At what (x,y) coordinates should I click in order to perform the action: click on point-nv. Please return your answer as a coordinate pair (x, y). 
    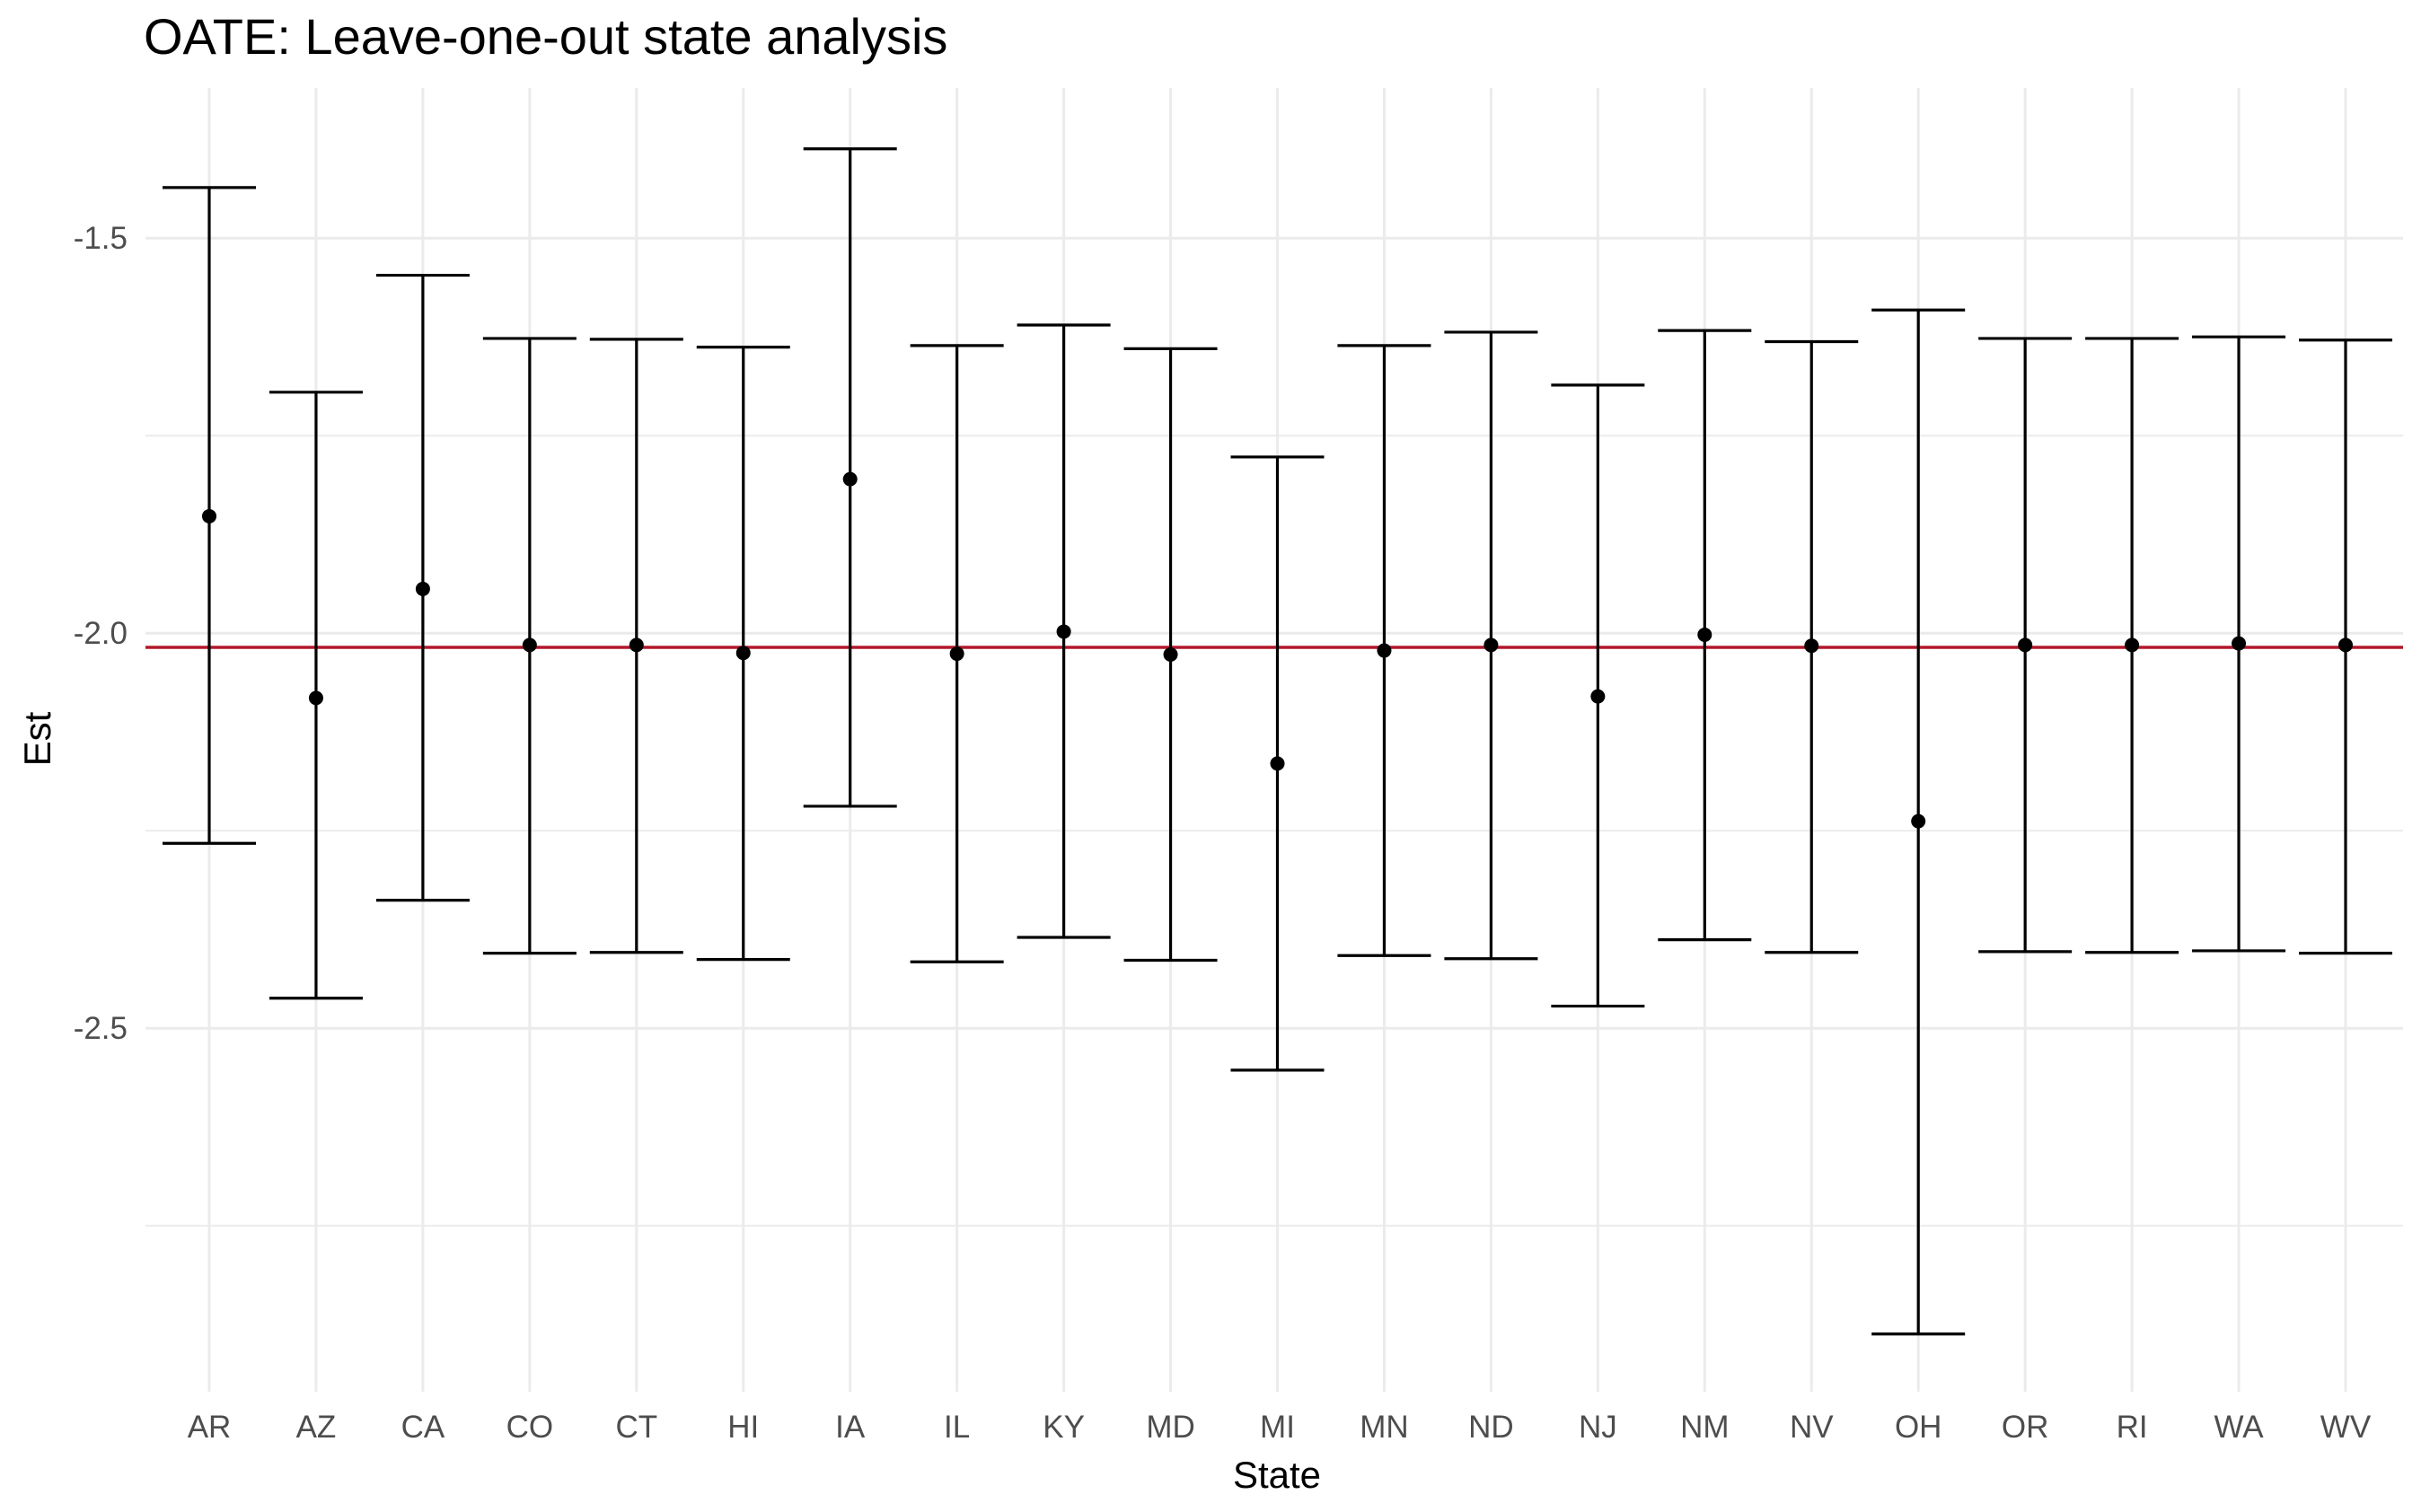
    Looking at the image, I should click on (1811, 646).